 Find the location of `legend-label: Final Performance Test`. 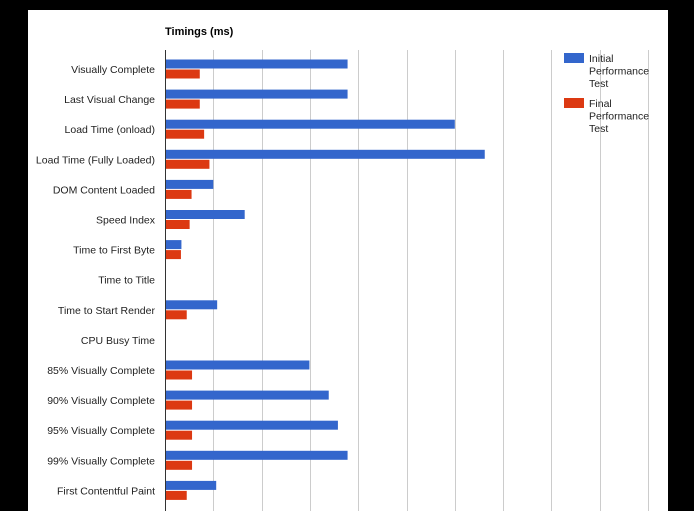

legend-label: Final Performance Test is located at coordinates (619, 116).